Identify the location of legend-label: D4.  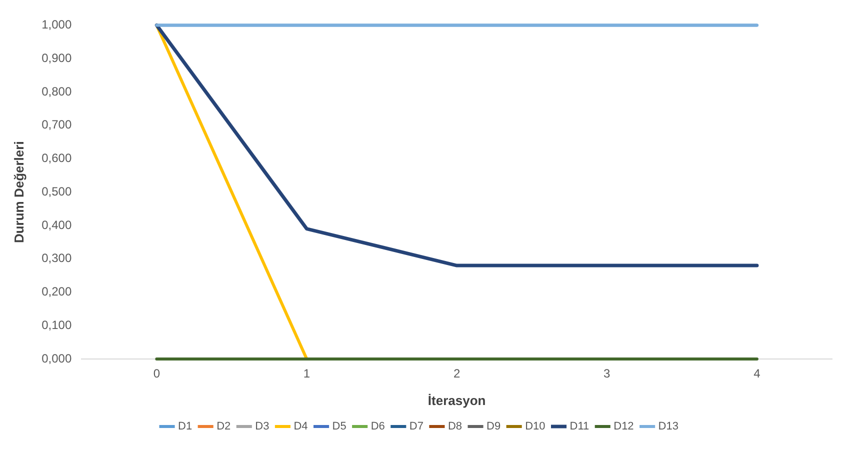
(301, 426).